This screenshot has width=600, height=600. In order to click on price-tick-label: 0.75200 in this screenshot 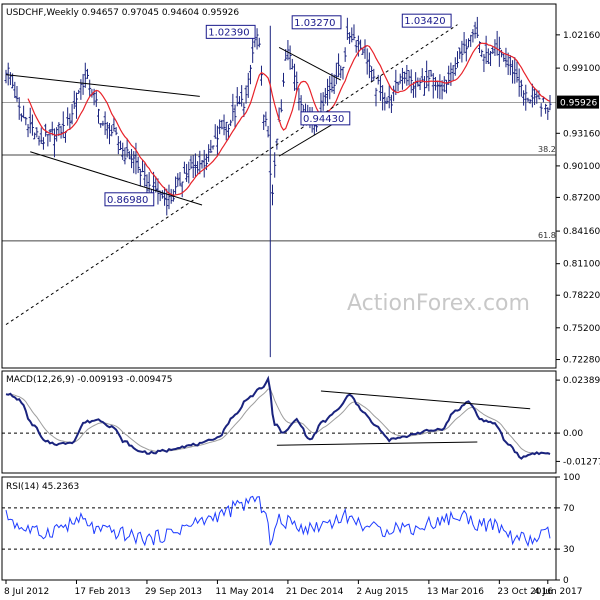, I will do `click(581, 329)`.